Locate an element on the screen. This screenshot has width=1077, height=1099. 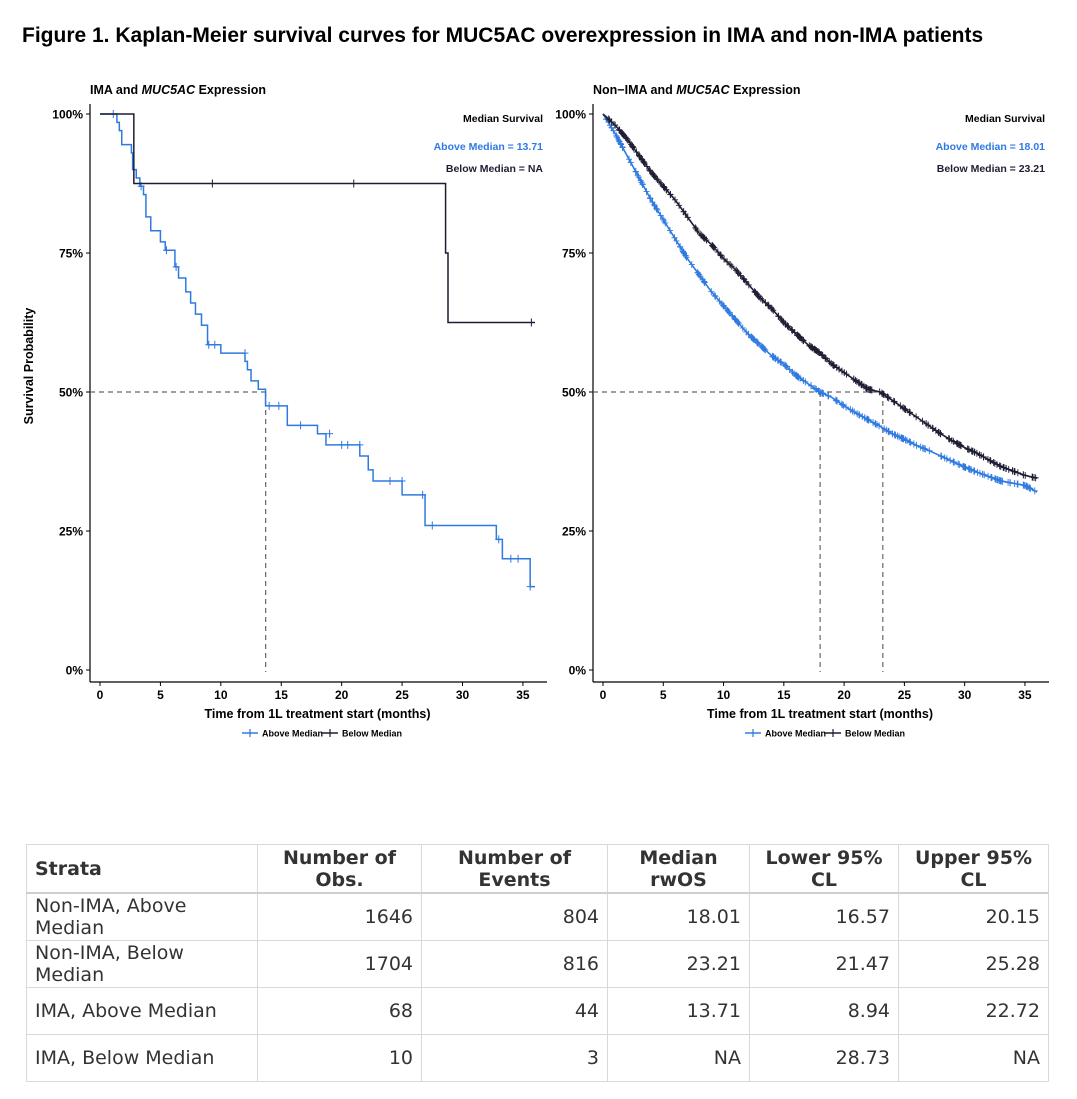
panel-title-prefix: Non−IMA and is located at coordinates (634, 90).